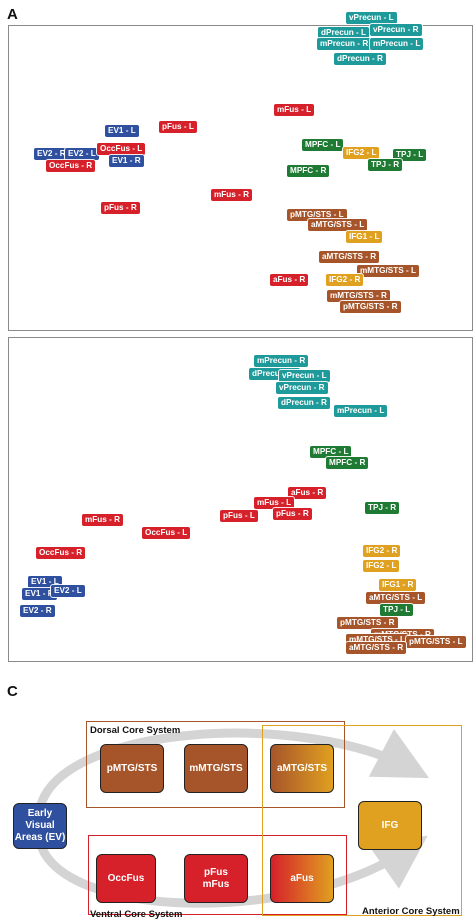 The width and height of the screenshot is (474, 924). I want to click on panel-a-region-label: aMTG/STS - R, so click(349, 257).